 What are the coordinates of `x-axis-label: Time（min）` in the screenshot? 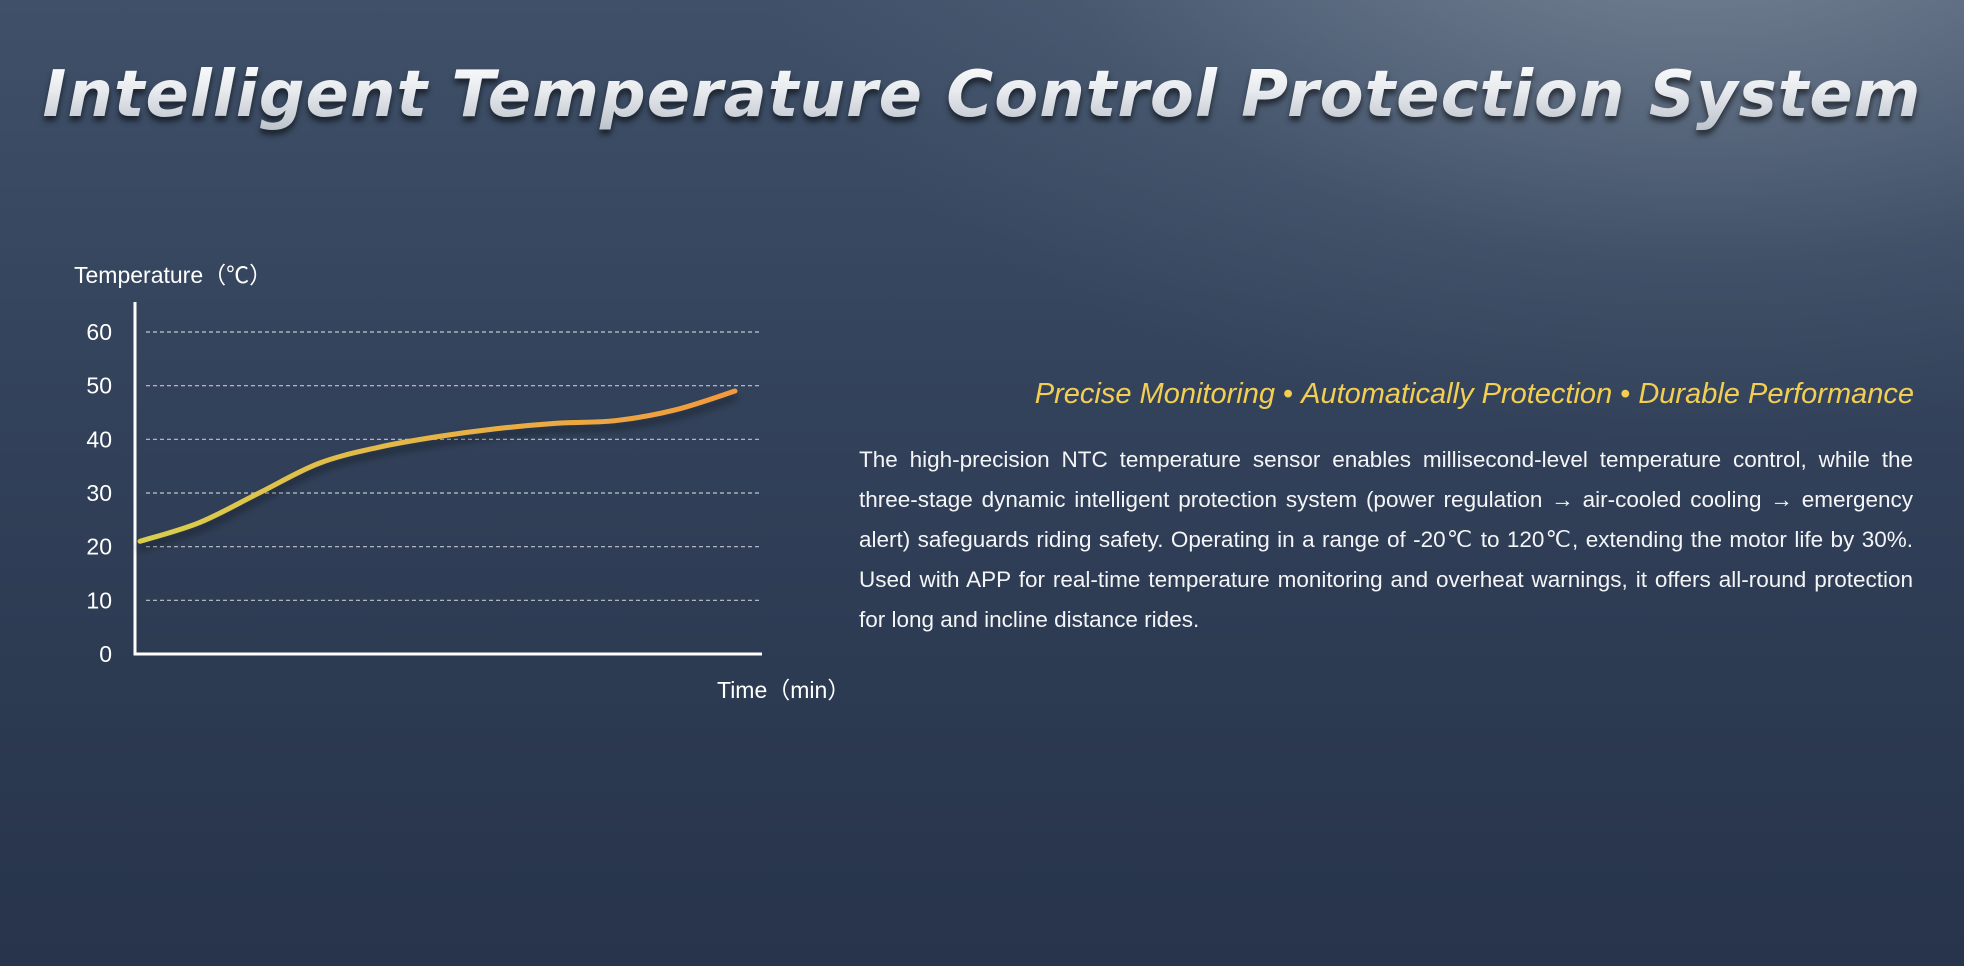 It's located at (783, 690).